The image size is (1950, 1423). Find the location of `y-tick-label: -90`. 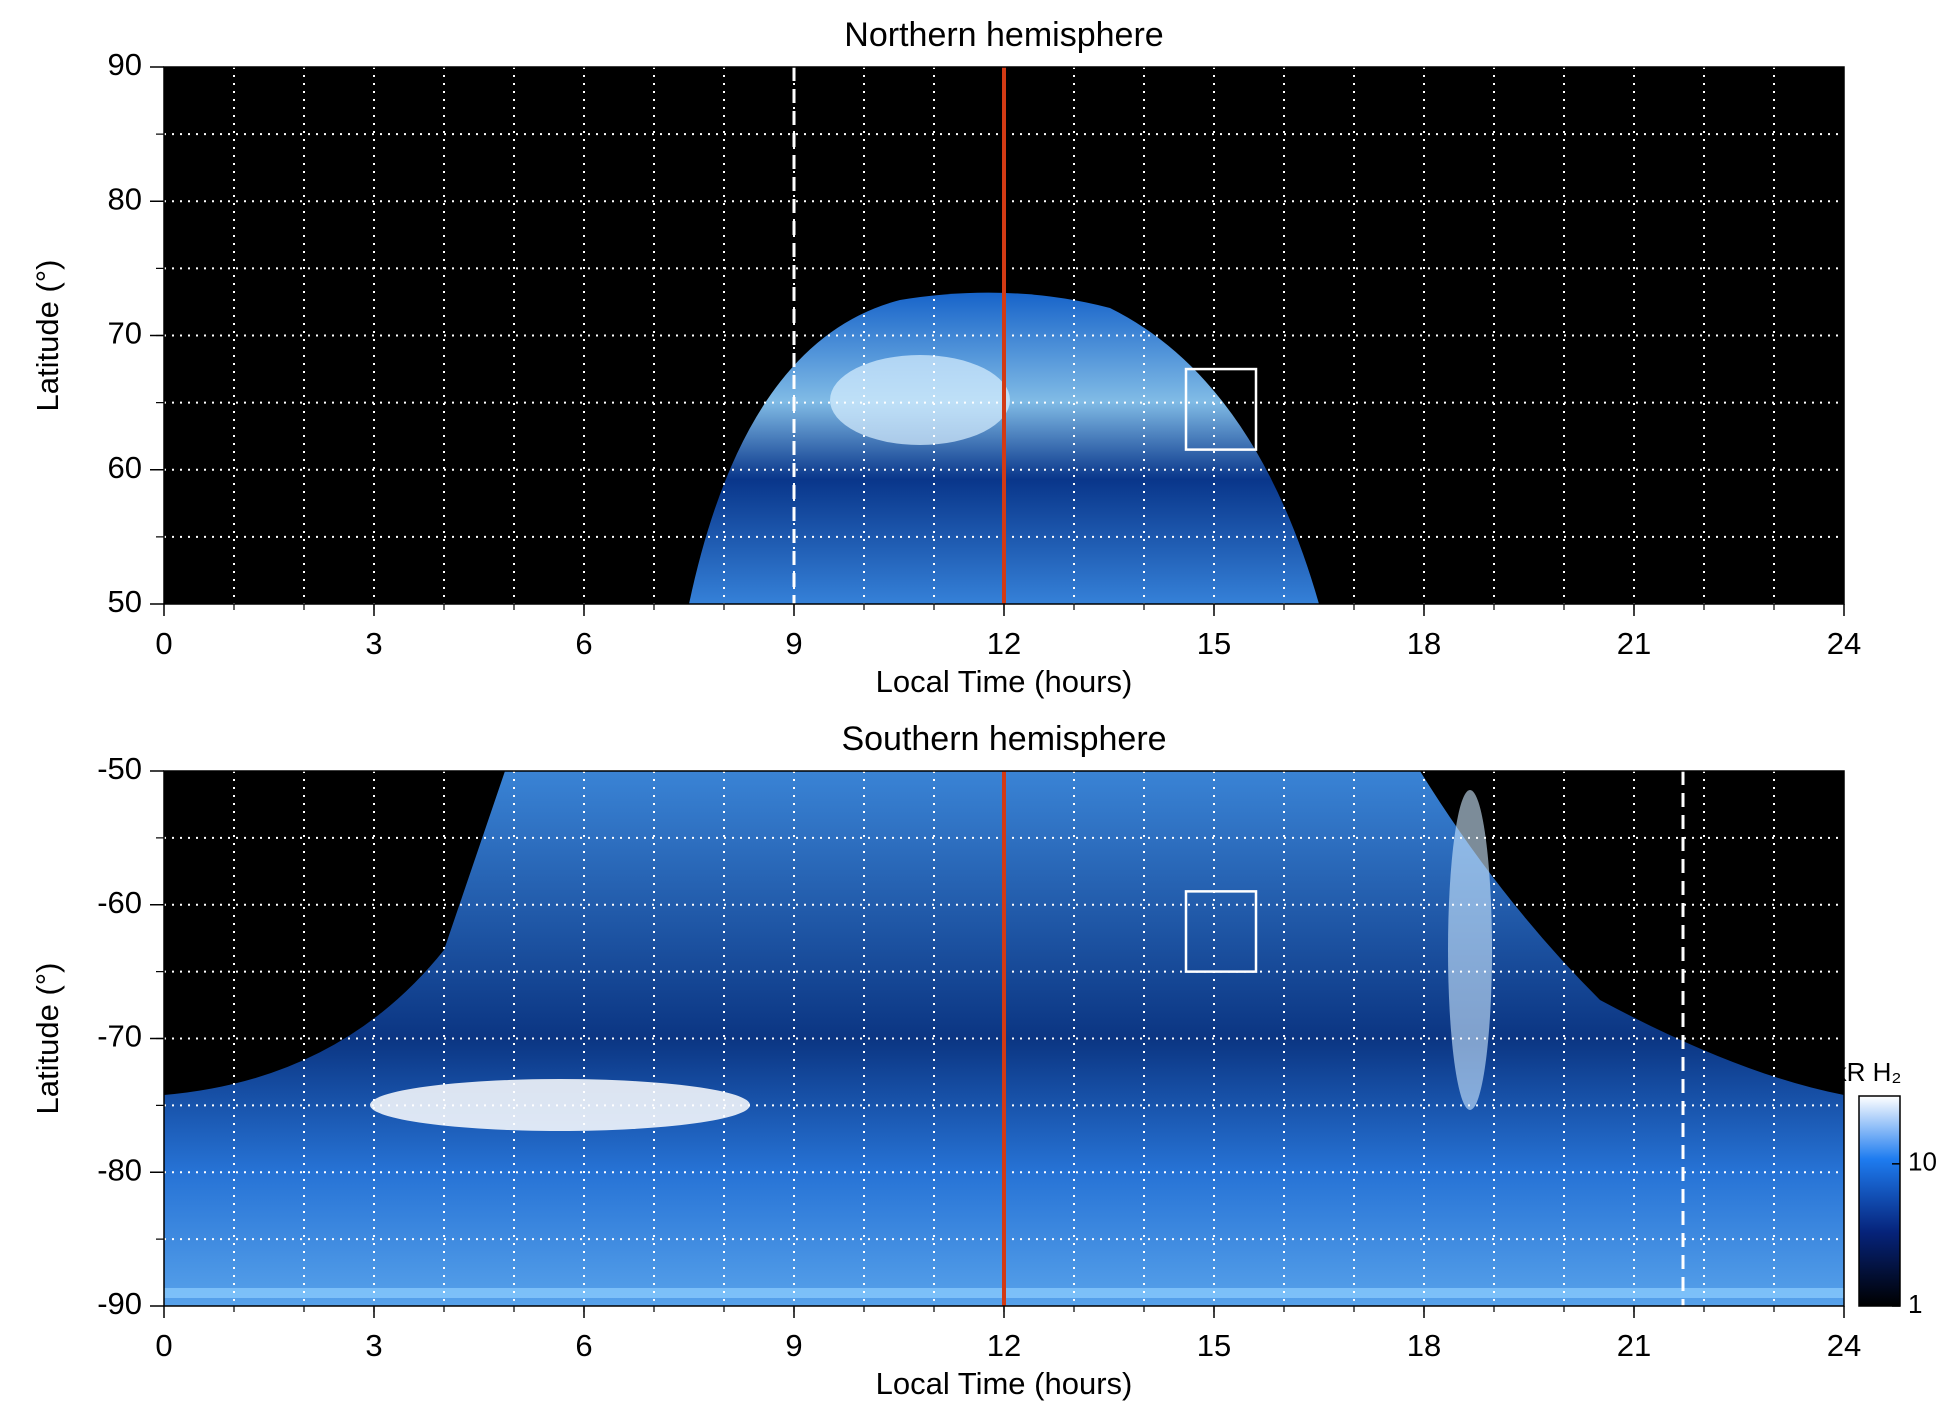

y-tick-label: -90 is located at coordinates (119, 1303).